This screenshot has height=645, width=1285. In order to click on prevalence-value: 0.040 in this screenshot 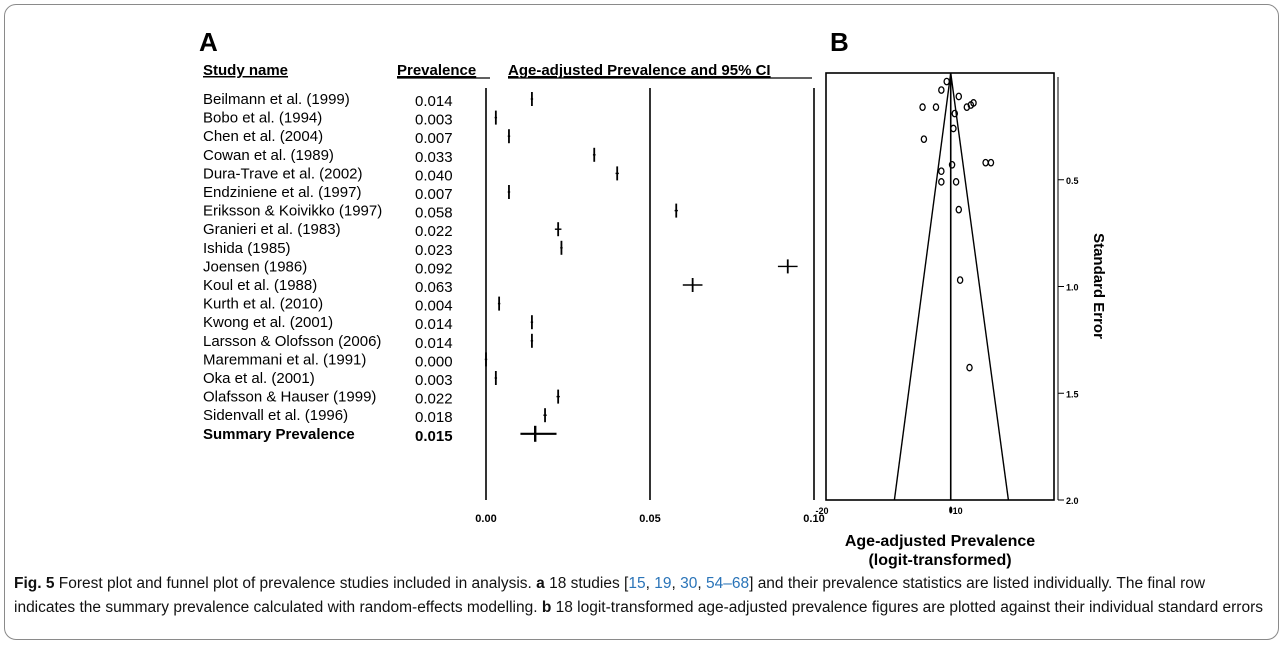, I will do `click(434, 175)`.